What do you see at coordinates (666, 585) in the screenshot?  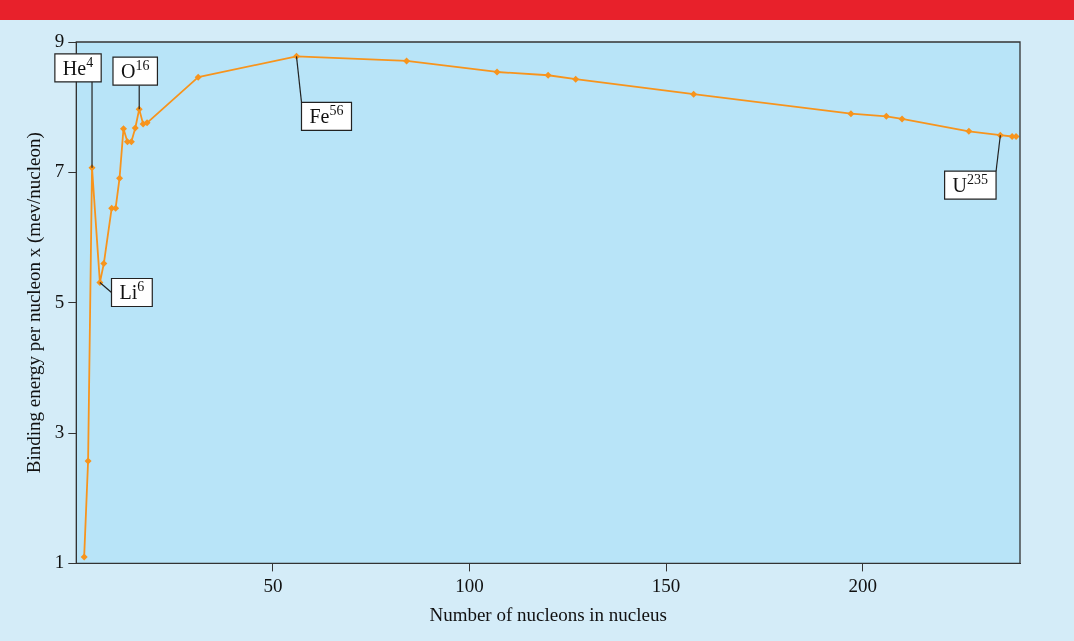 I see `x-tick-label: 150` at bounding box center [666, 585].